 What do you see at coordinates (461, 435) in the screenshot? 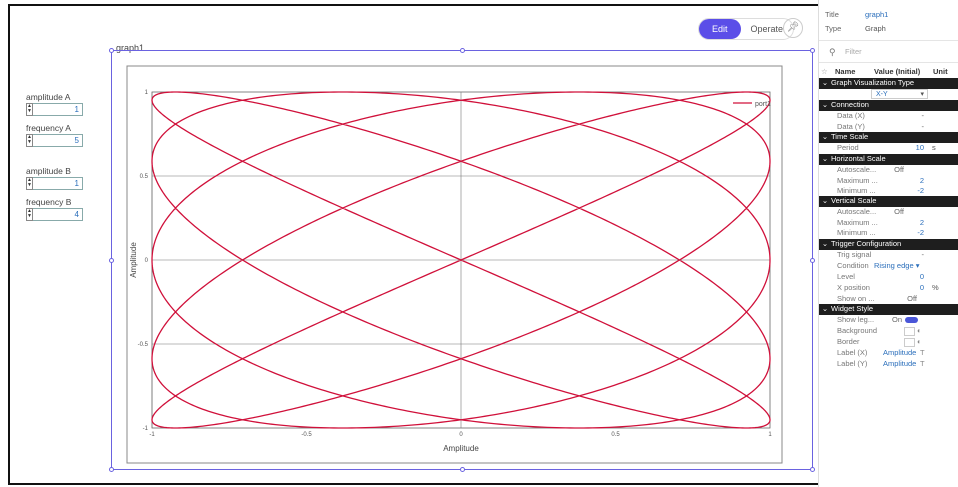
I see `x-tick-label: 0` at bounding box center [461, 435].